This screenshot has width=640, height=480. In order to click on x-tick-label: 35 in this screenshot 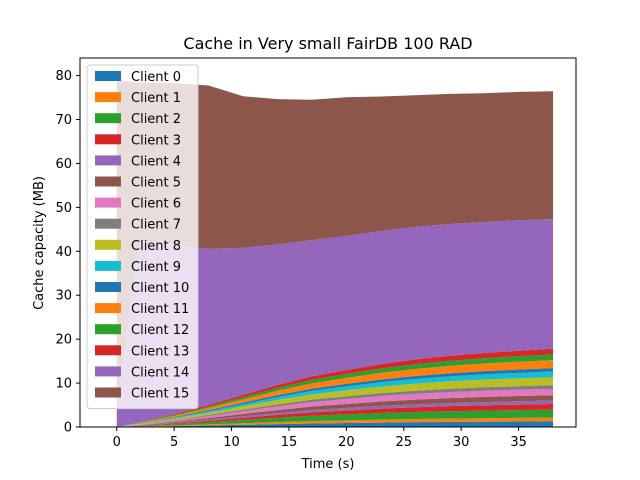, I will do `click(518, 442)`.